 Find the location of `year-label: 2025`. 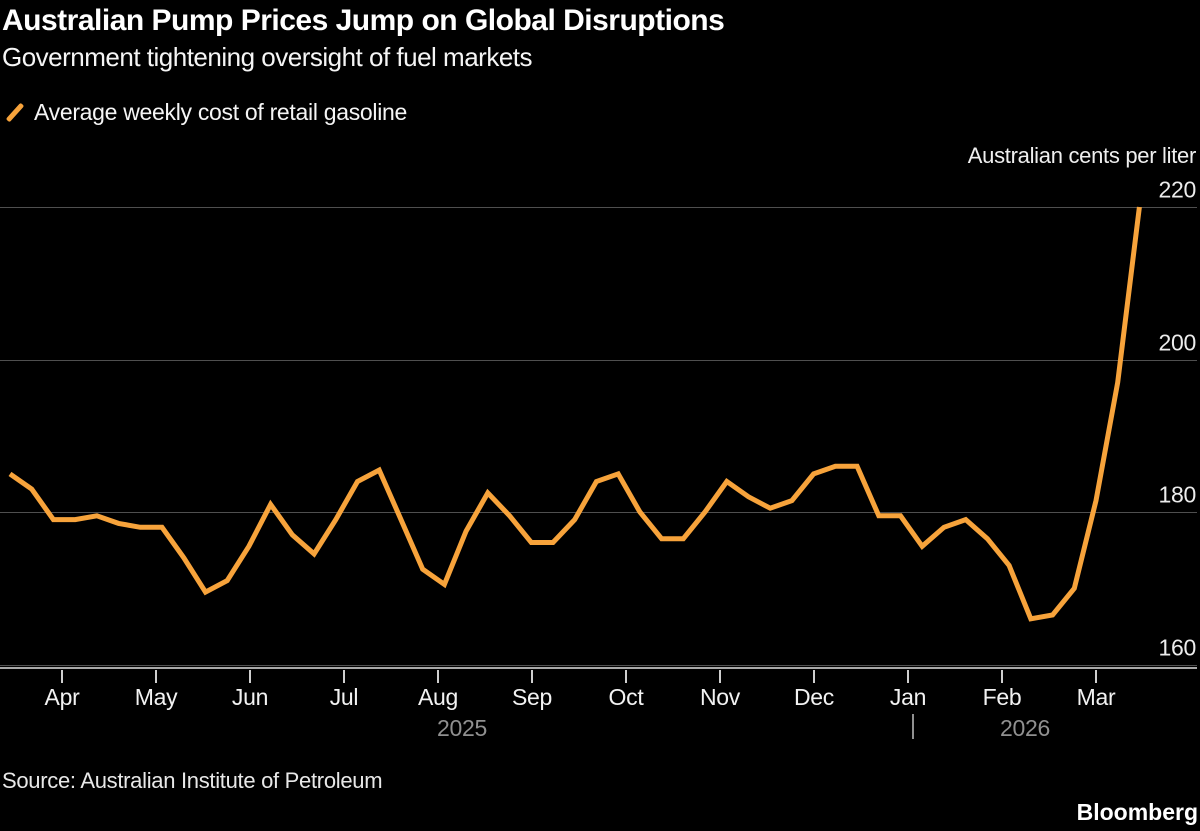

year-label: 2025 is located at coordinates (462, 728).